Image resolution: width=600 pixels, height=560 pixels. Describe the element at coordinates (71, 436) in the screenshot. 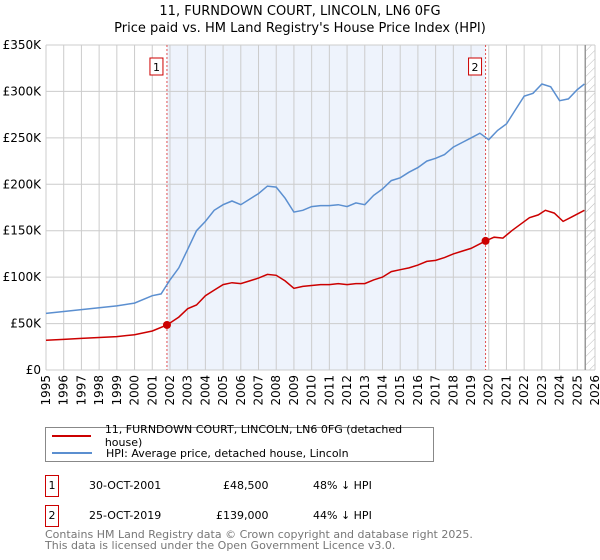

I see `red-line-swatch` at that location.